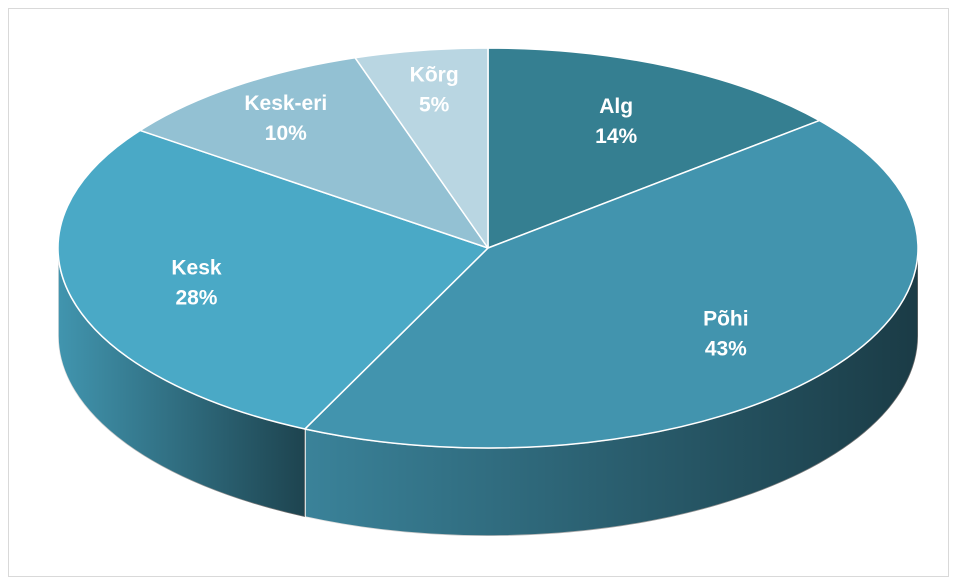  I want to click on slice-label: Kesk-eri, so click(285, 103).